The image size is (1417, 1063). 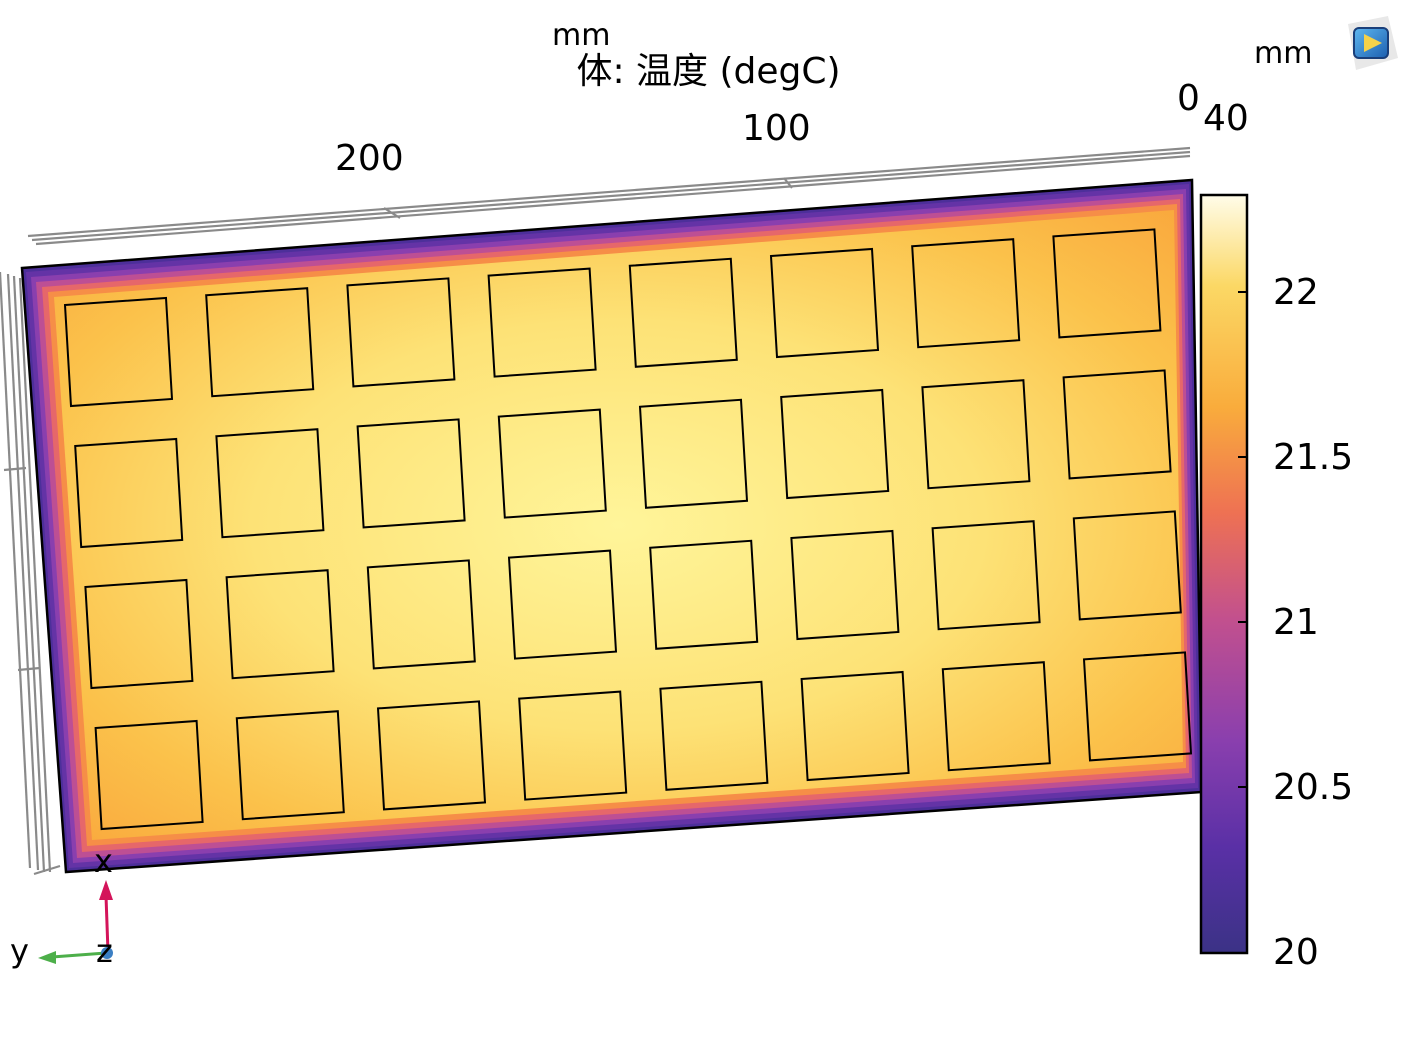 I want to click on colorbar-tick-20-5: 20.5, so click(x=1313, y=787).